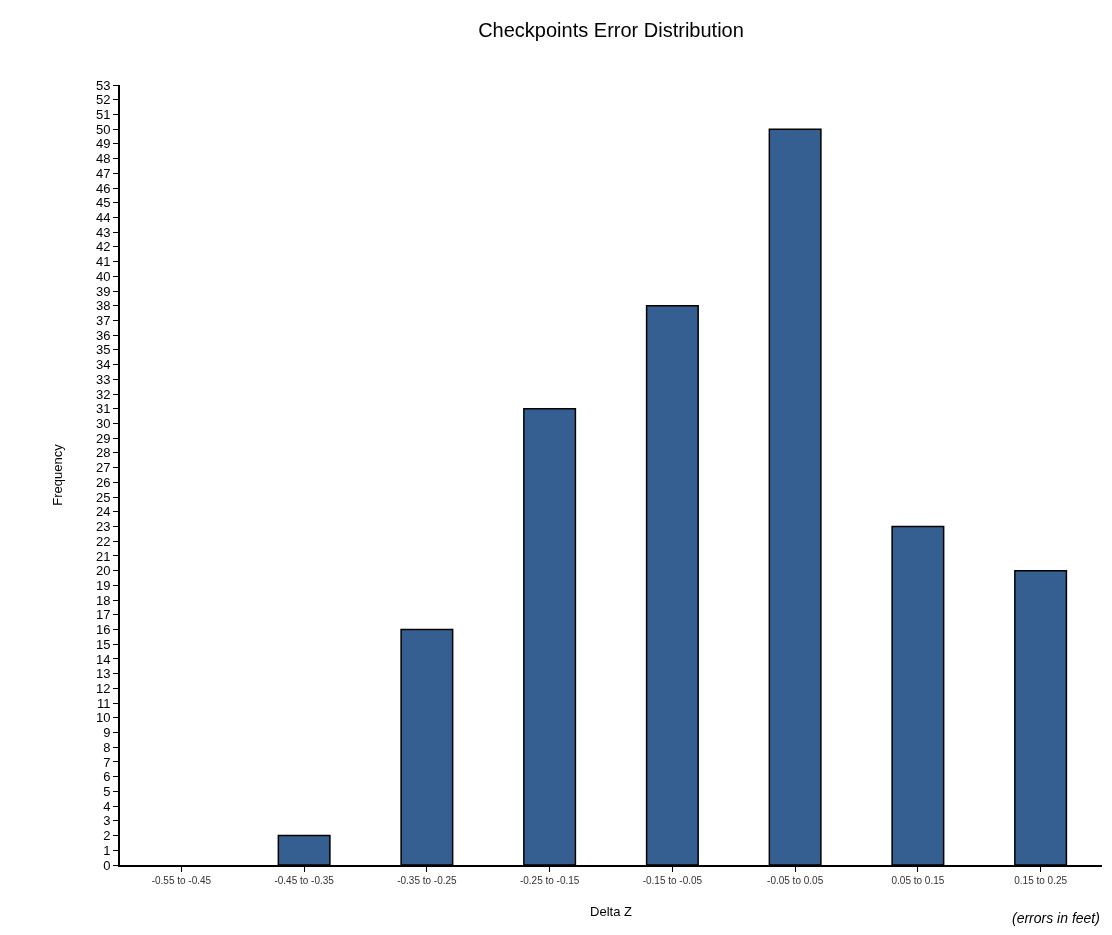 This screenshot has width=1112, height=935. I want to click on y-tick-label: 6, so click(107, 777).